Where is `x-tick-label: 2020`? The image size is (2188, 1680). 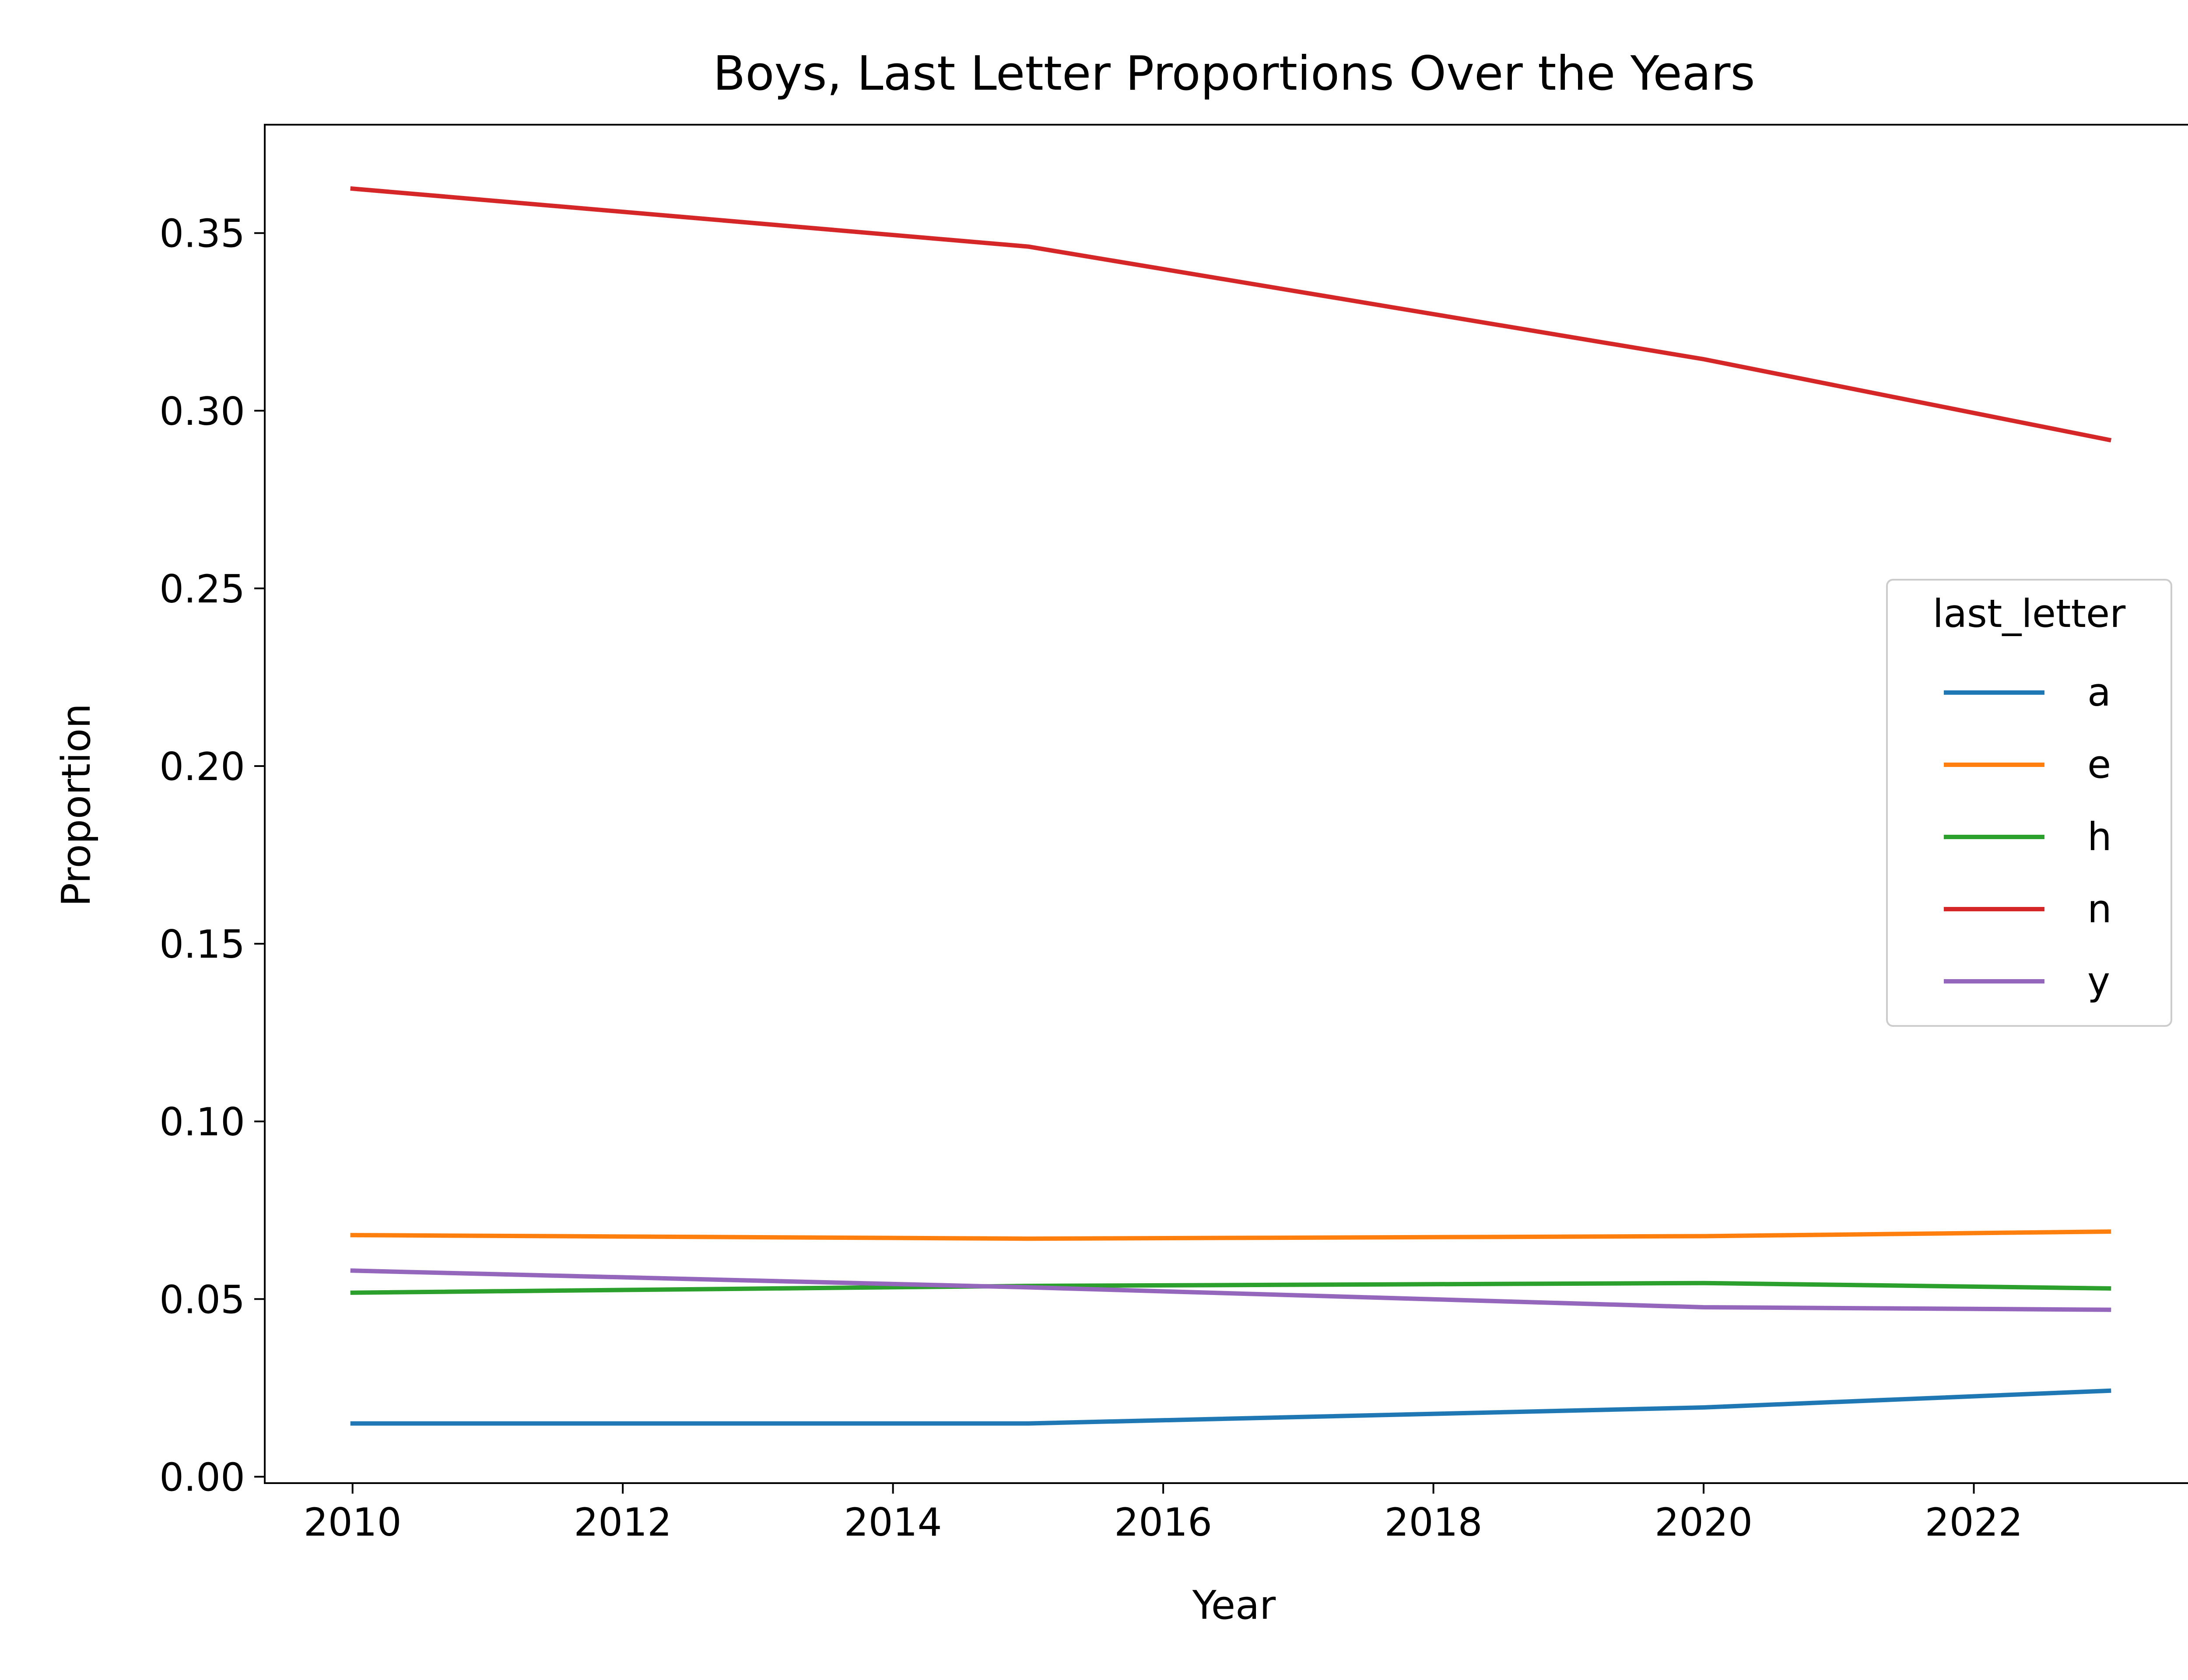 x-tick-label: 2020 is located at coordinates (1704, 1522).